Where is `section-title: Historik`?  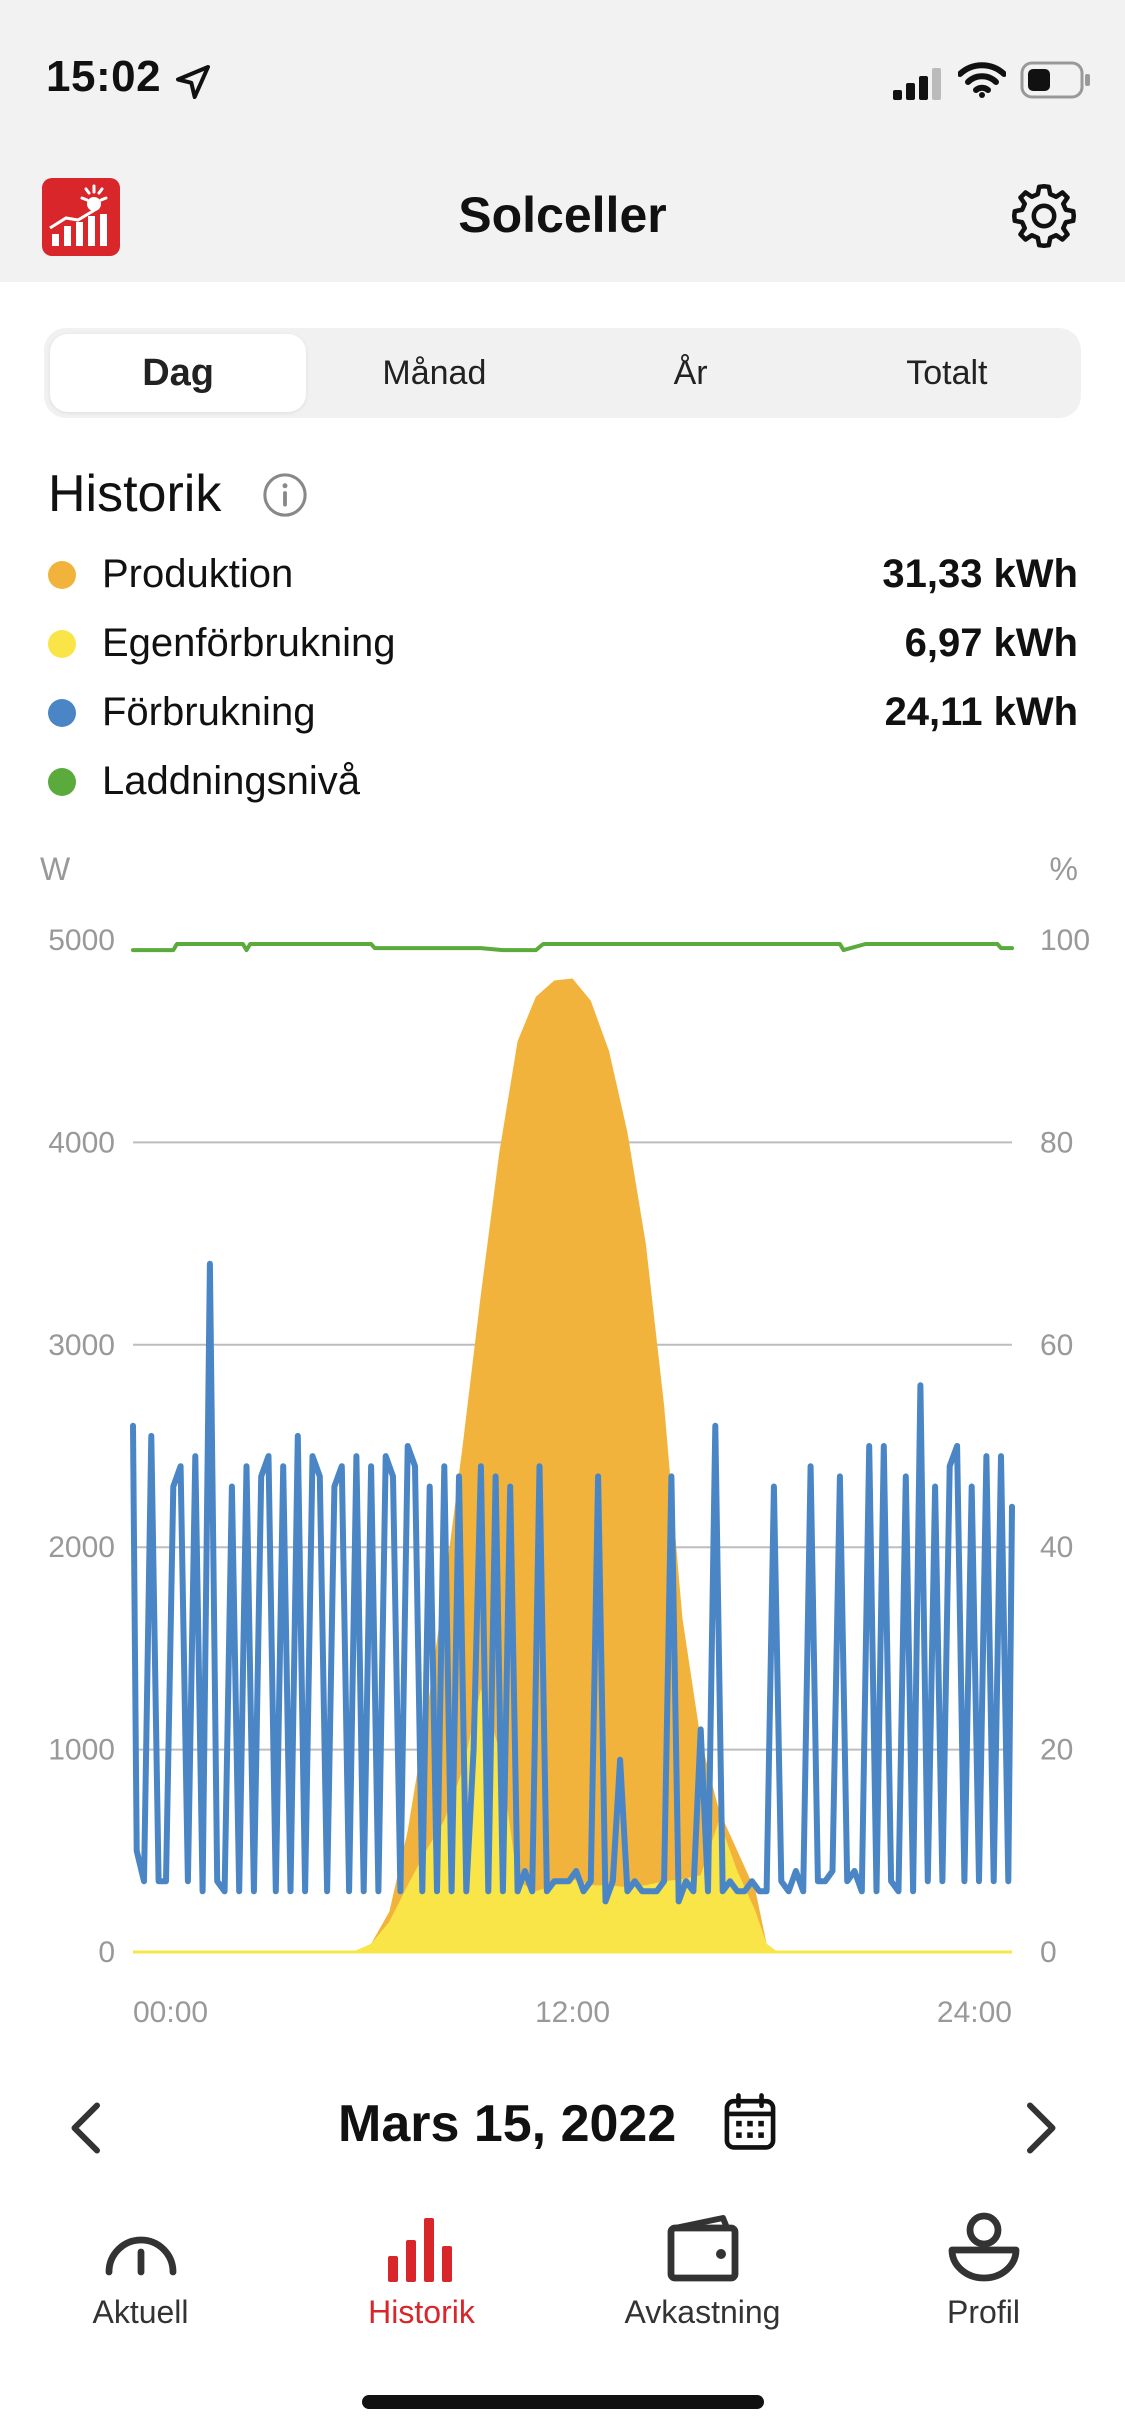 section-title: Historik is located at coordinates (135, 494).